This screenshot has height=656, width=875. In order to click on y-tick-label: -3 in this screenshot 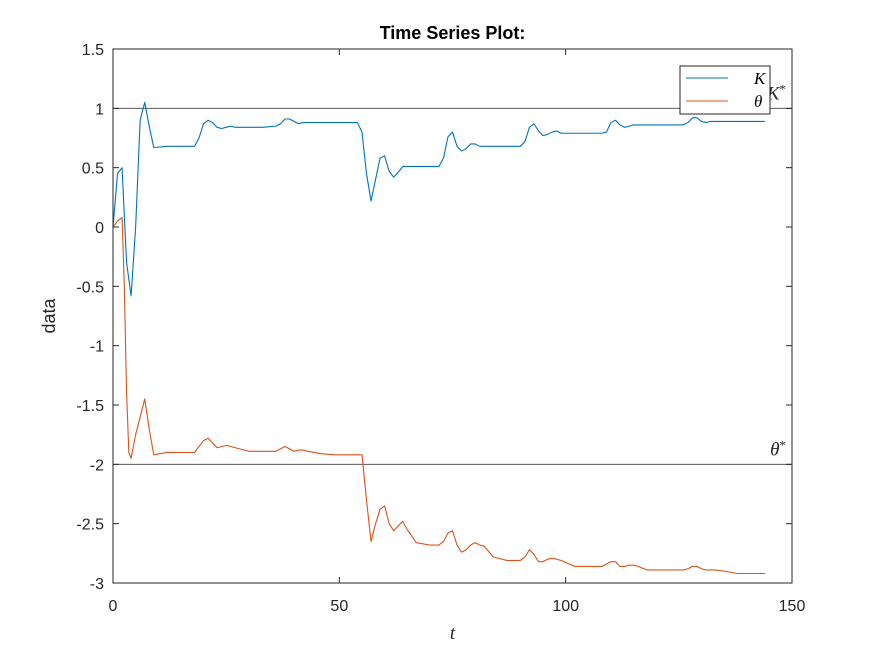, I will do `click(97, 584)`.